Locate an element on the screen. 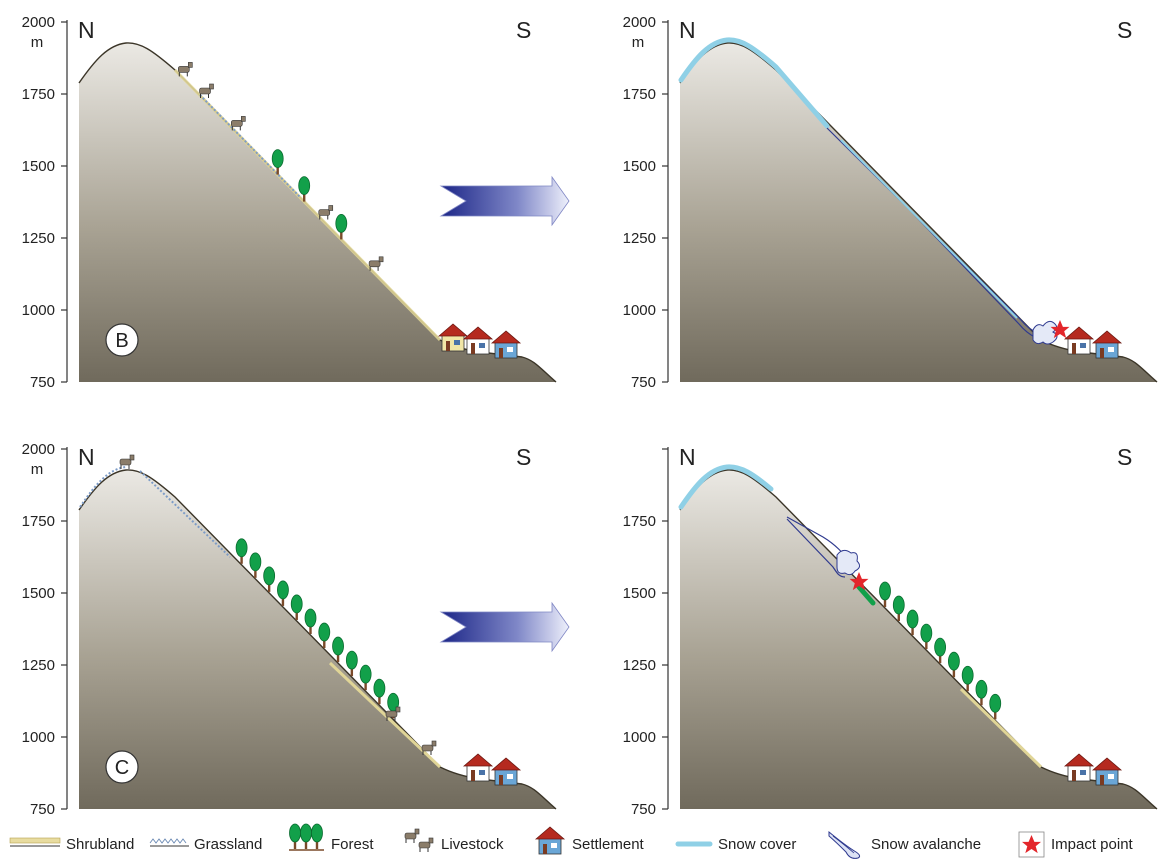 The image size is (1165, 861). legend-item-snow-avalanche: Snow avalanche is located at coordinates (904, 844).